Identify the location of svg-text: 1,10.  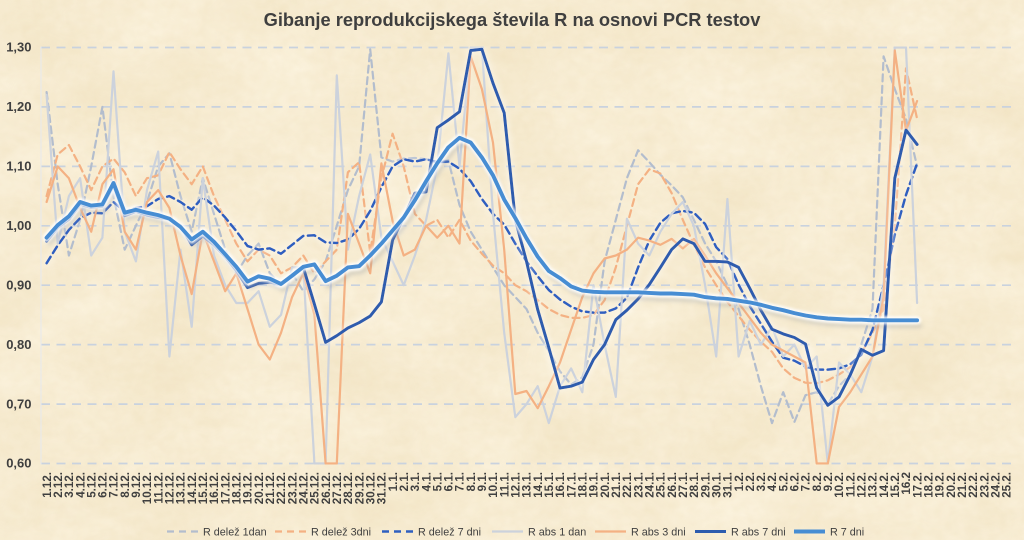
(18, 166).